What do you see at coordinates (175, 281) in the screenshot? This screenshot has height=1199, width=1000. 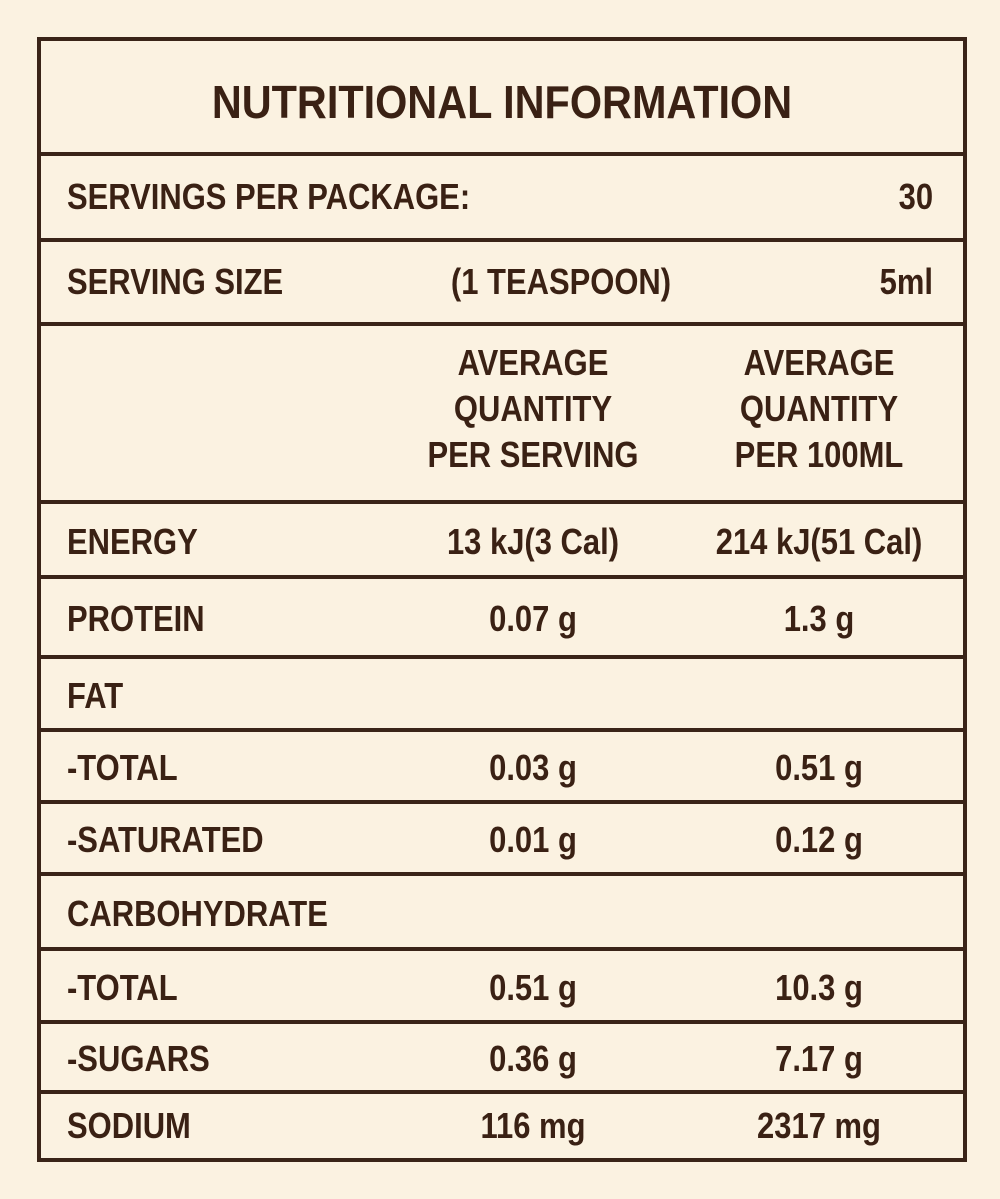 I see `label: SERVING SIZE` at bounding box center [175, 281].